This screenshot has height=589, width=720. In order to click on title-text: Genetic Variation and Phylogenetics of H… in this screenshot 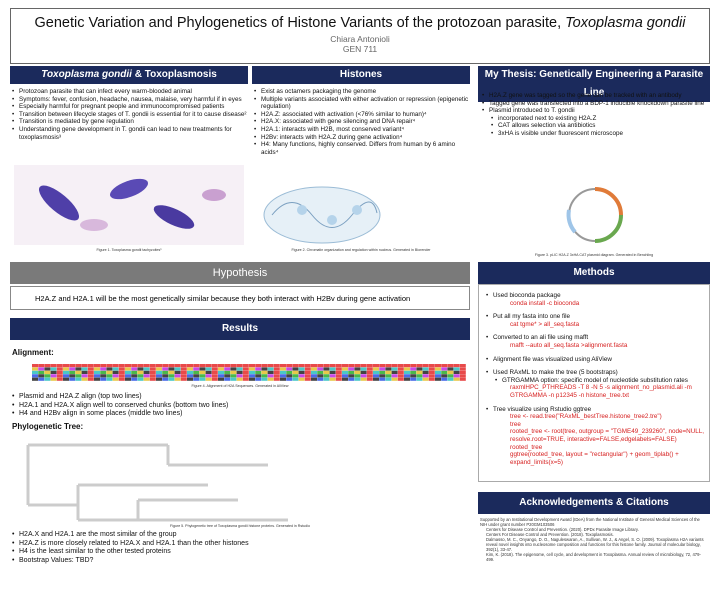, I will do `click(298, 23)`.